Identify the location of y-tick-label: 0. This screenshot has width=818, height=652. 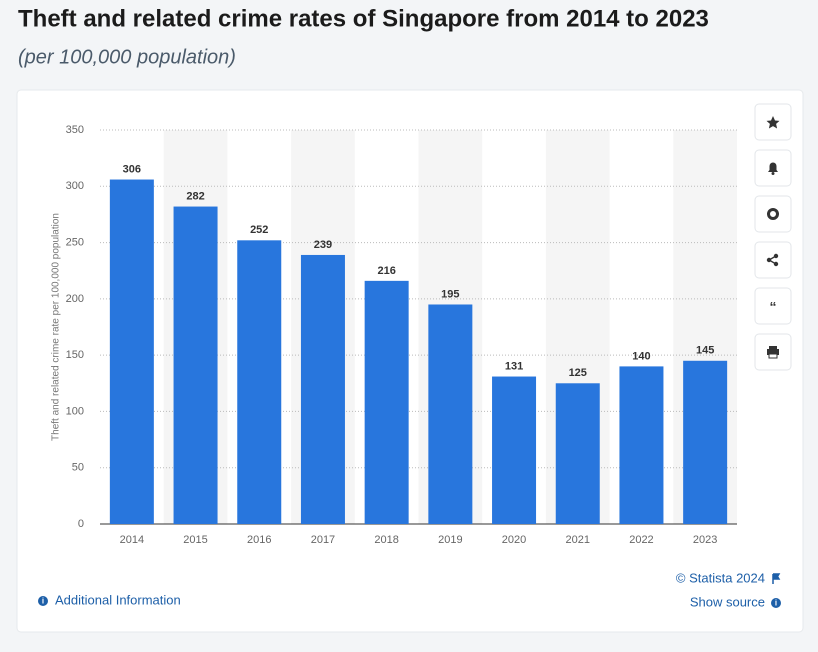
(81, 524).